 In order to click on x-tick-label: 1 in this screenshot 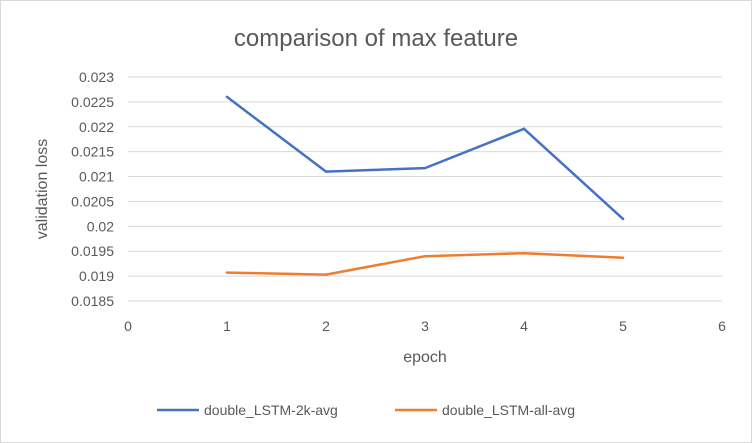, I will do `click(227, 326)`.